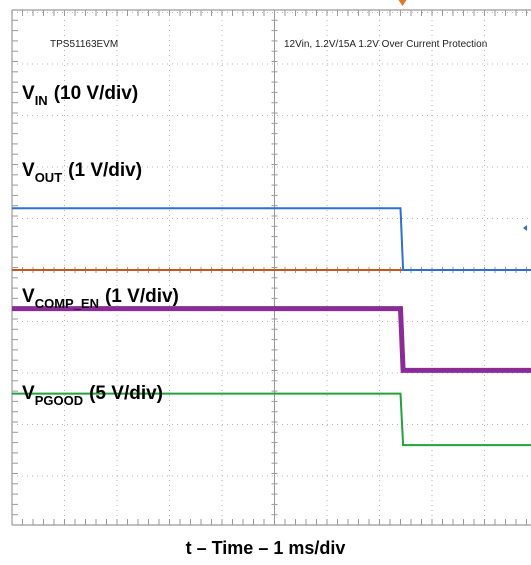 The image size is (531, 565). What do you see at coordinates (92, 395) in the screenshot?
I see `channel-label-vpgood: VPGOOD (5 V/div)` at bounding box center [92, 395].